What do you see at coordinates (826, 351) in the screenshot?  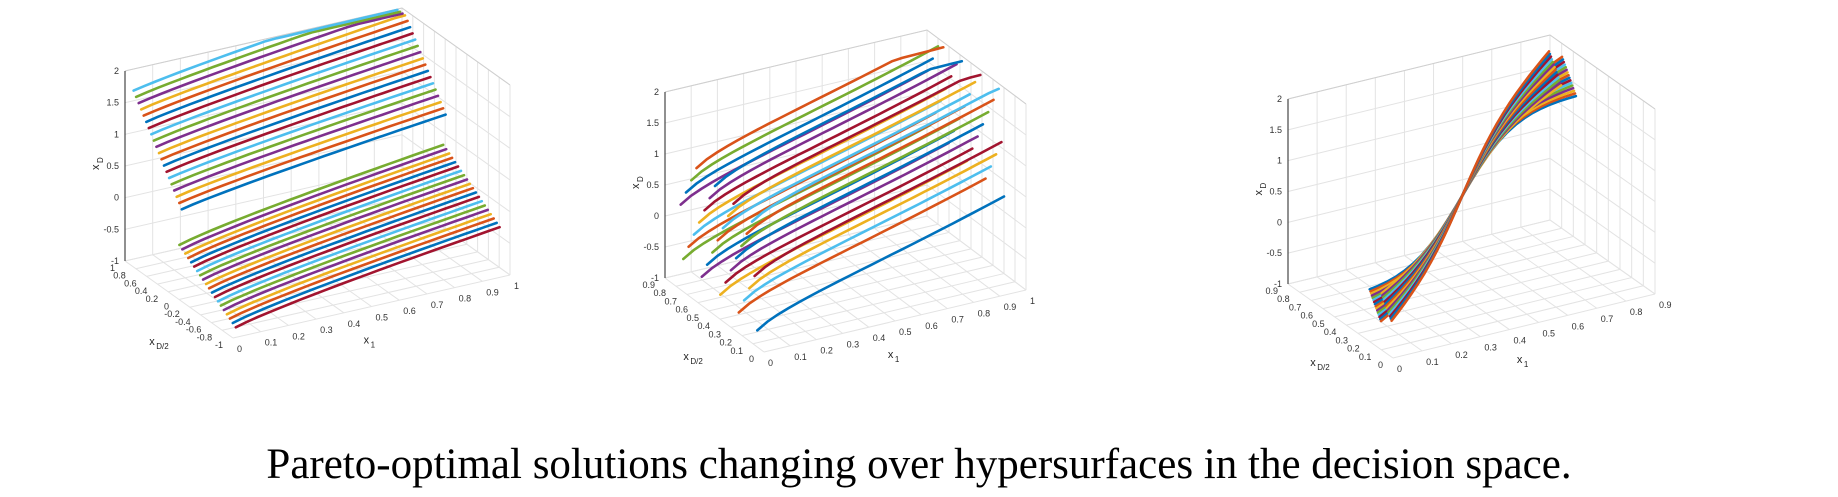 I see `x-tick-label: 0.2` at bounding box center [826, 351].